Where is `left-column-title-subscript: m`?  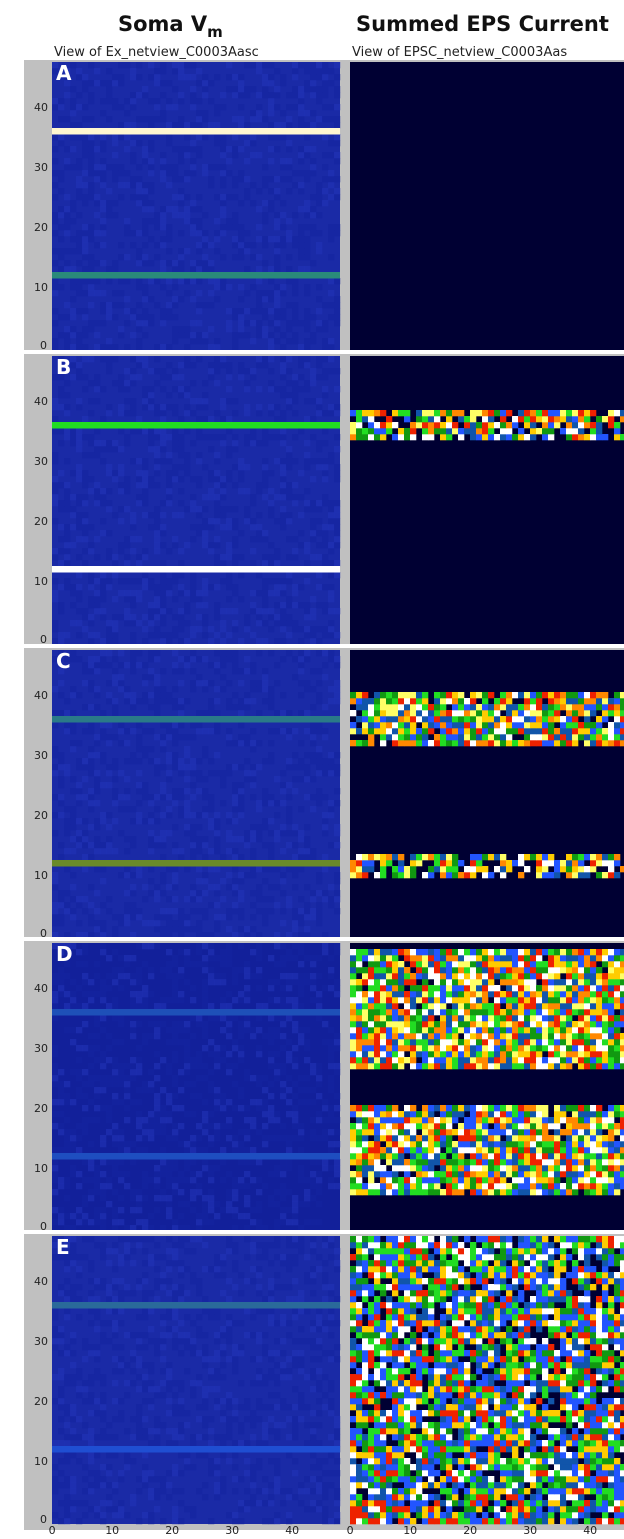 left-column-title-subscript: m is located at coordinates (215, 32).